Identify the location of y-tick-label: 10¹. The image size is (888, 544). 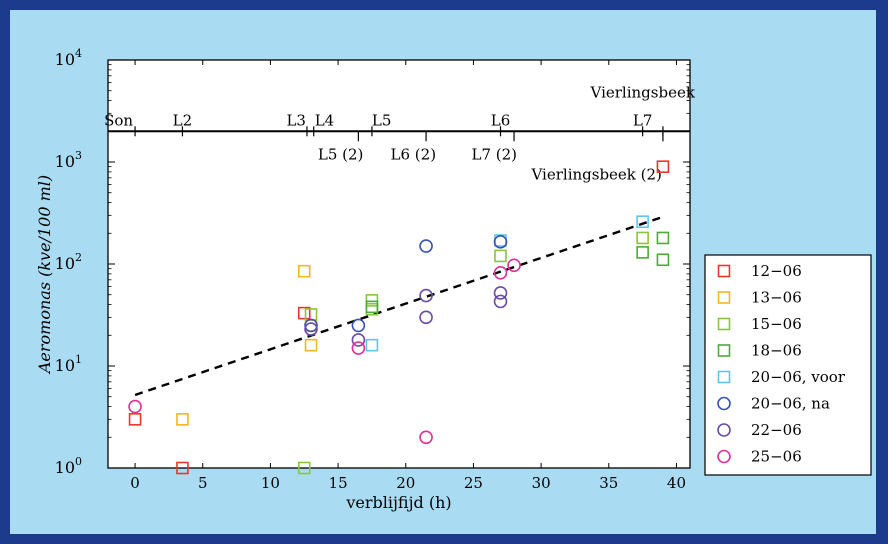
(68, 364).